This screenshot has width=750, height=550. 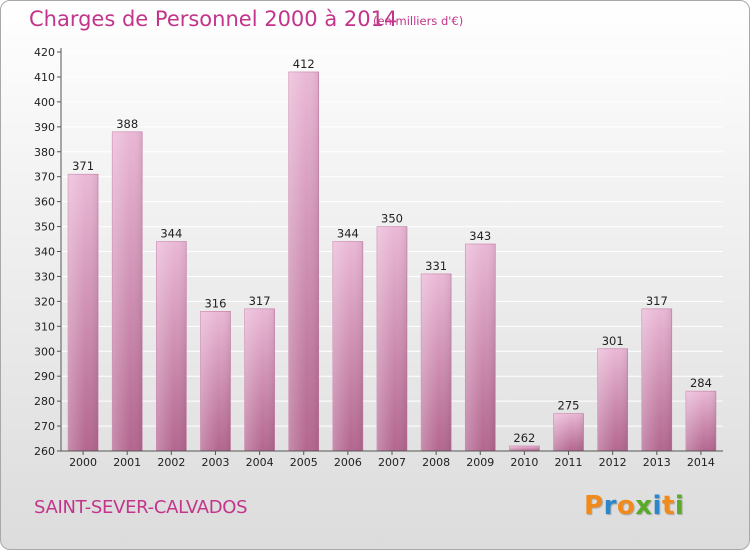 I want to click on x-tick-label: 2007, so click(x=392, y=462).